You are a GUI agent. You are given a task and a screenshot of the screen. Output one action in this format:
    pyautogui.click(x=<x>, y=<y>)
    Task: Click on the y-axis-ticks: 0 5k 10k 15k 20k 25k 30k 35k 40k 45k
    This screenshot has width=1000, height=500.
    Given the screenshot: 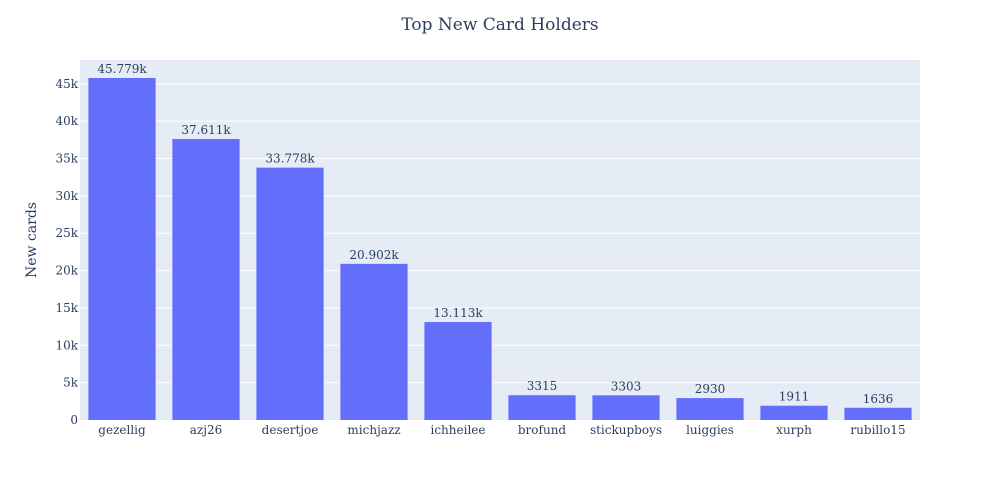 What is the action you would take?
    pyautogui.click(x=66, y=252)
    